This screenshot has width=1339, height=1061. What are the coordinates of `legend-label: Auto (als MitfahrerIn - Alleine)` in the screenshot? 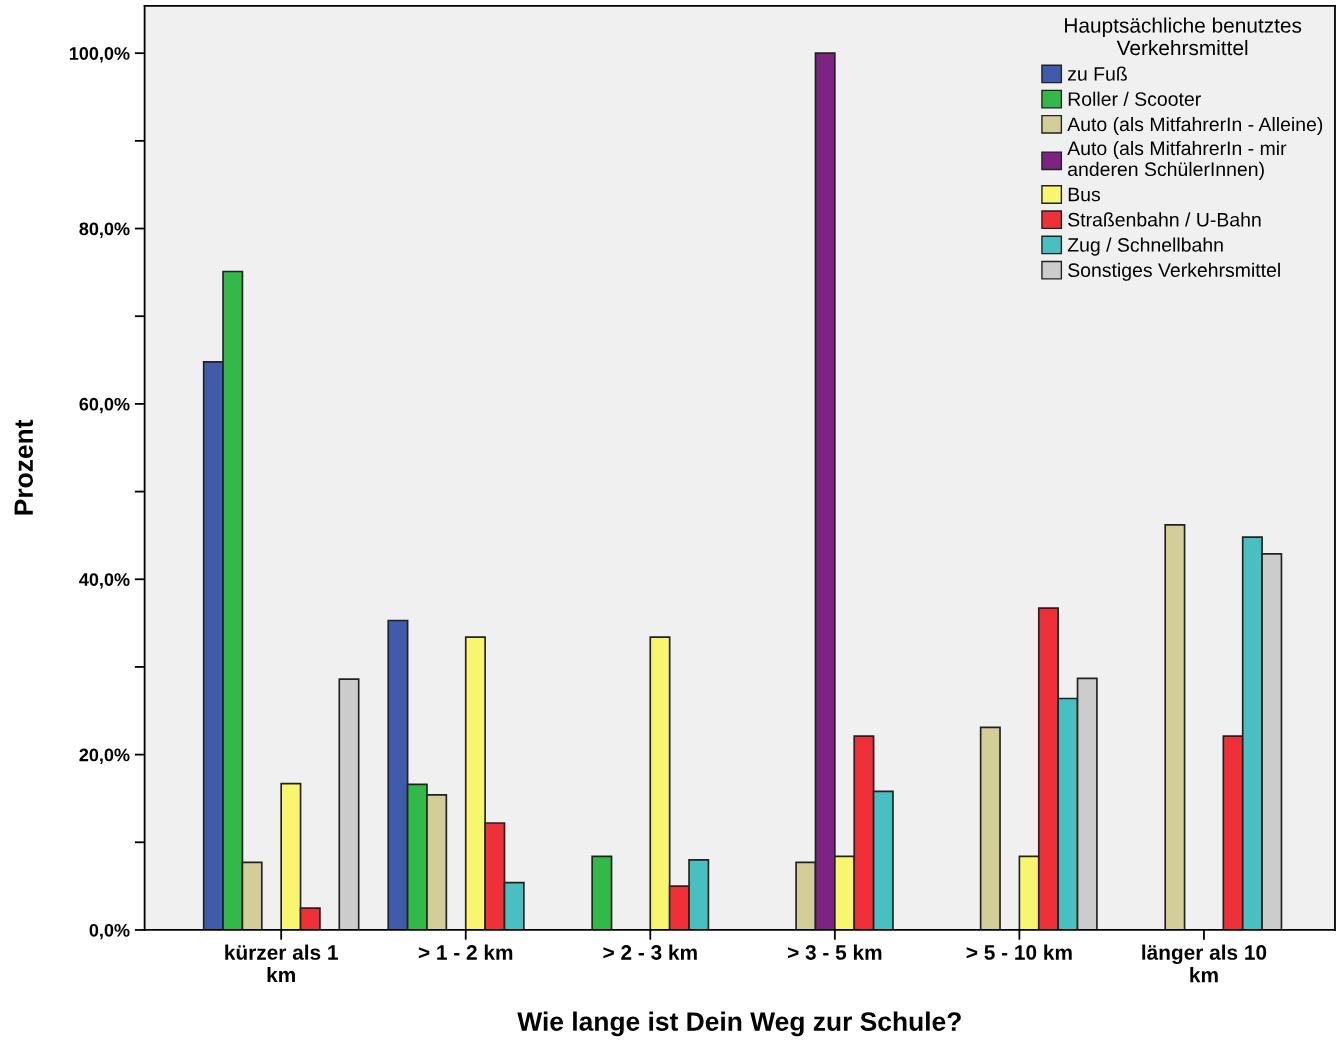 It's located at (1195, 126).